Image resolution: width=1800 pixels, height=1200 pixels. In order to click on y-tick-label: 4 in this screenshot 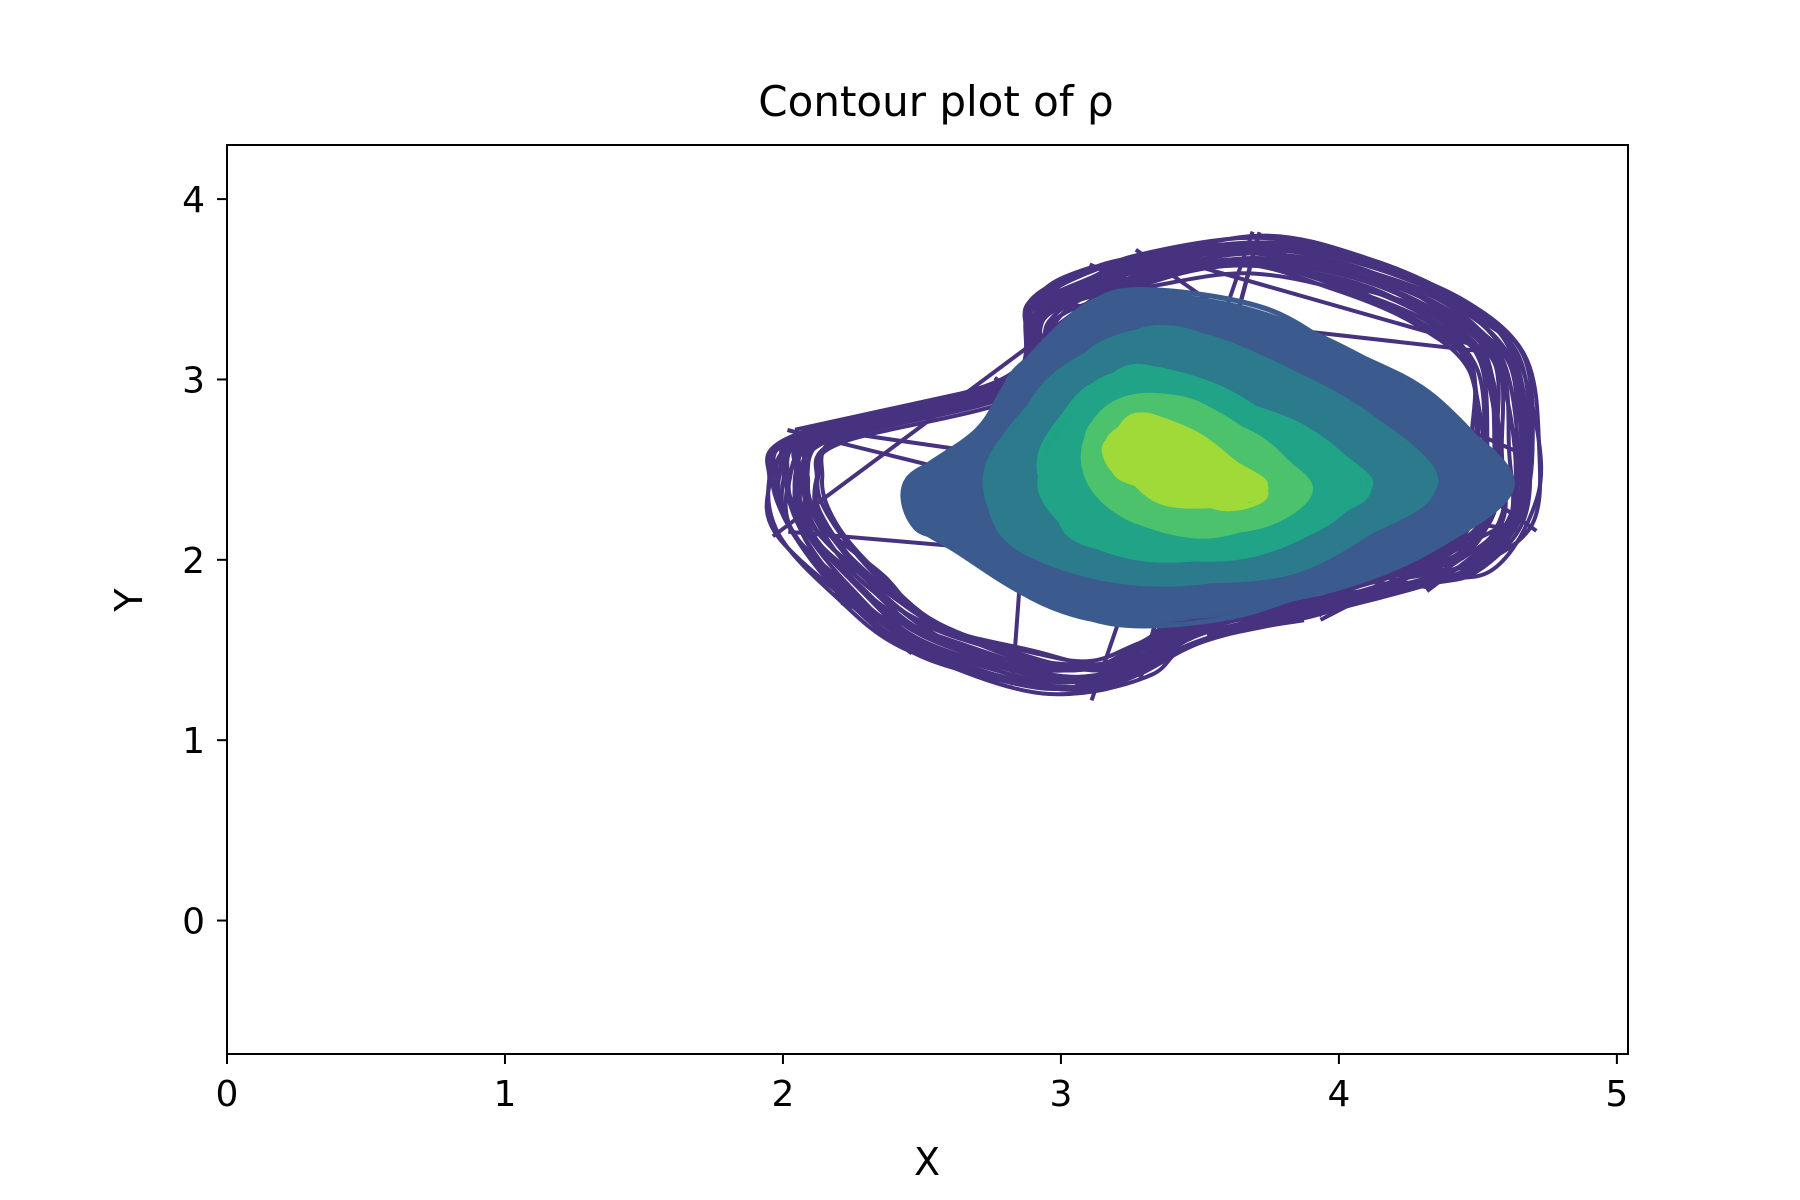, I will do `click(193, 200)`.